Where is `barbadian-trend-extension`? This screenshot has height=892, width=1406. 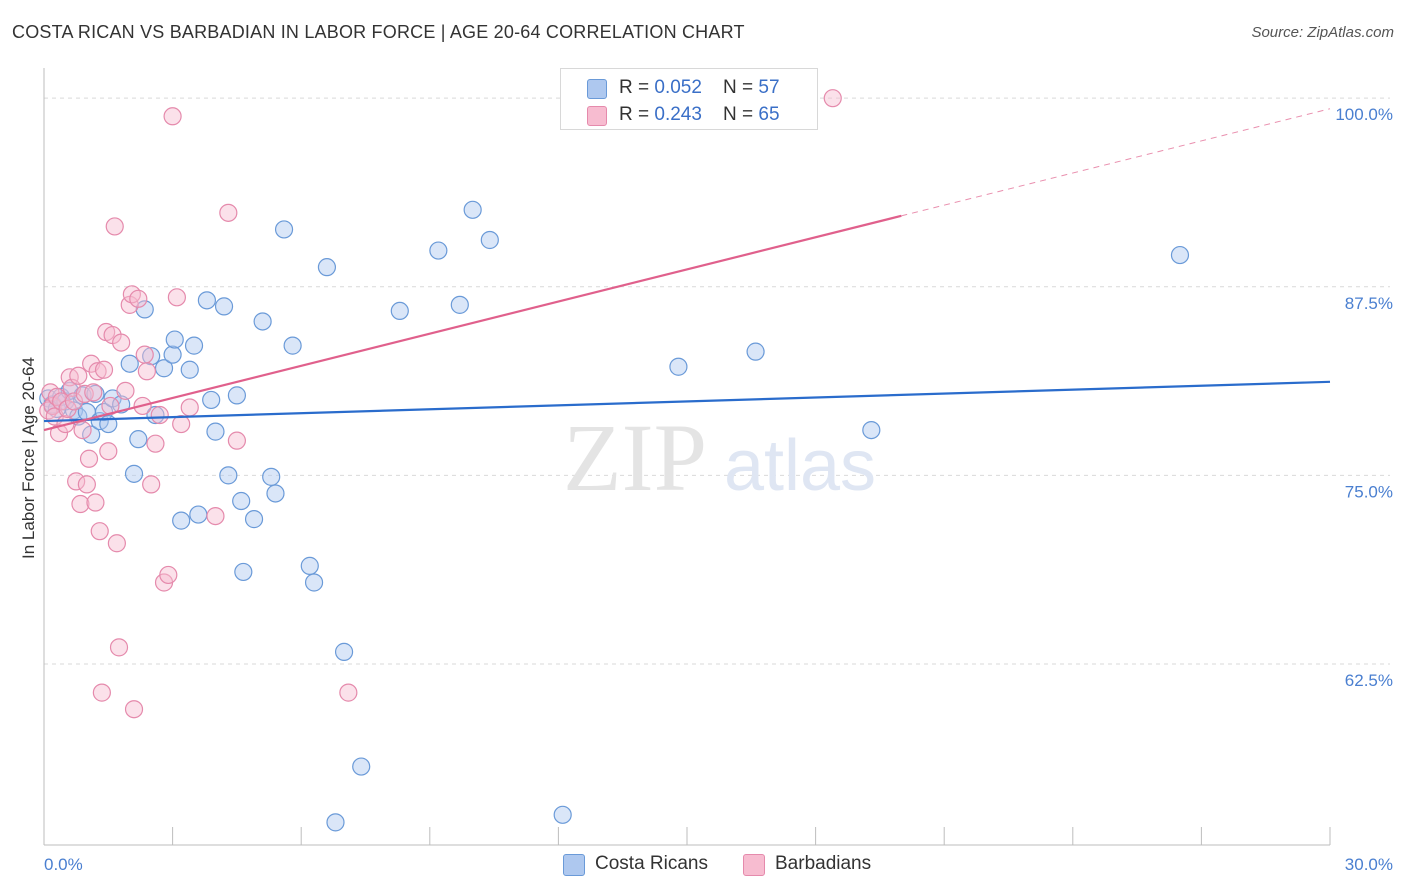 barbadian-trend-extension is located at coordinates (1116, 162).